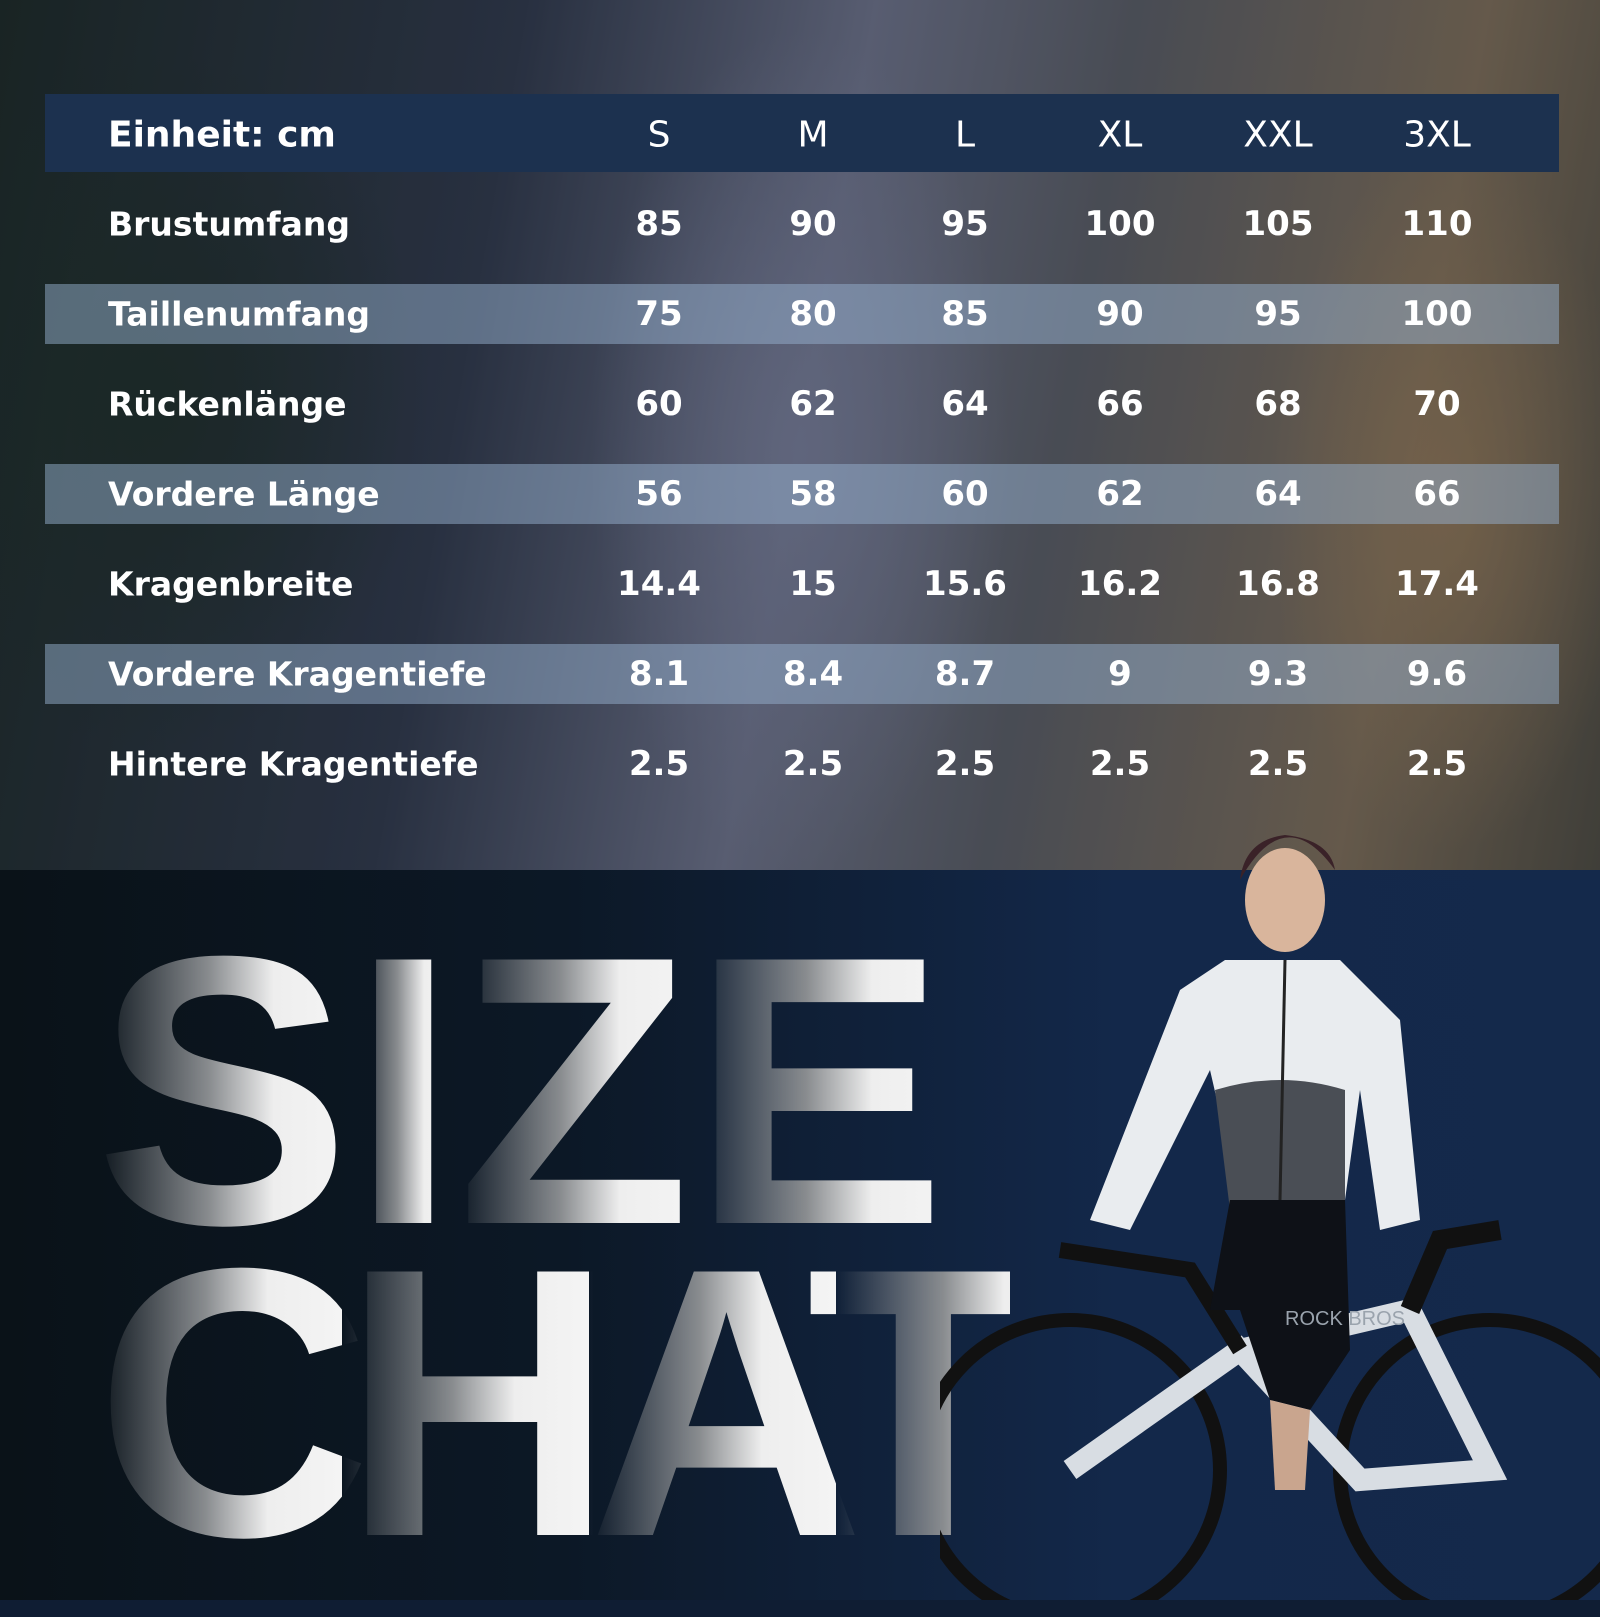 The height and width of the screenshot is (1617, 1600). Describe the element at coordinates (659, 674) in the screenshot. I see `table-cell: 8.1` at that location.